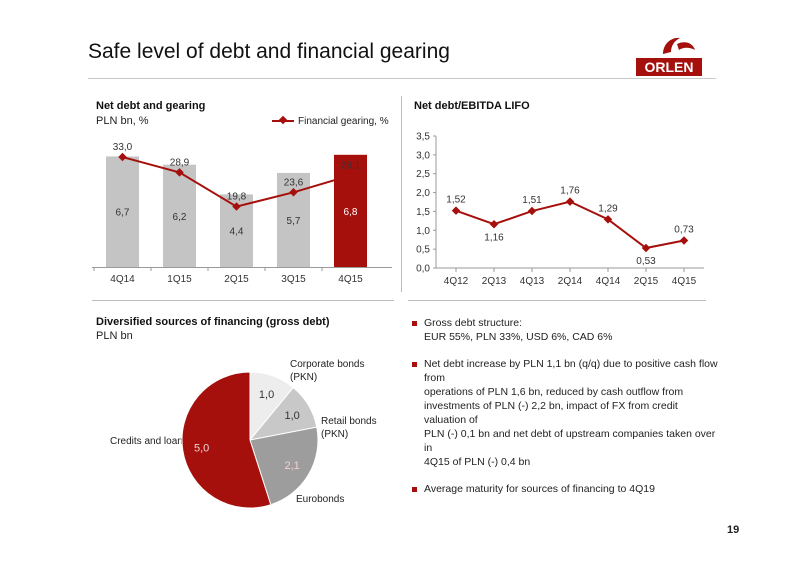 The image size is (800, 565). I want to click on logo-badge, so click(669, 67).